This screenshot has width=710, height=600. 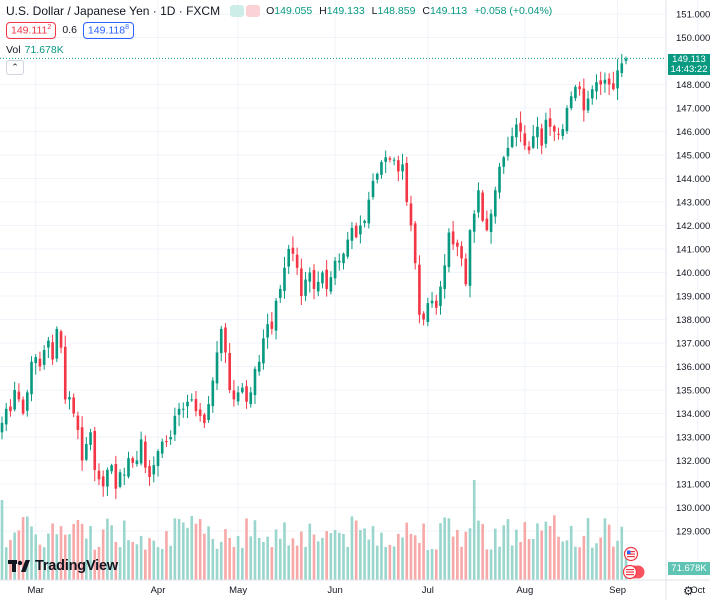 I want to click on event-stack-icon, so click(x=633, y=572).